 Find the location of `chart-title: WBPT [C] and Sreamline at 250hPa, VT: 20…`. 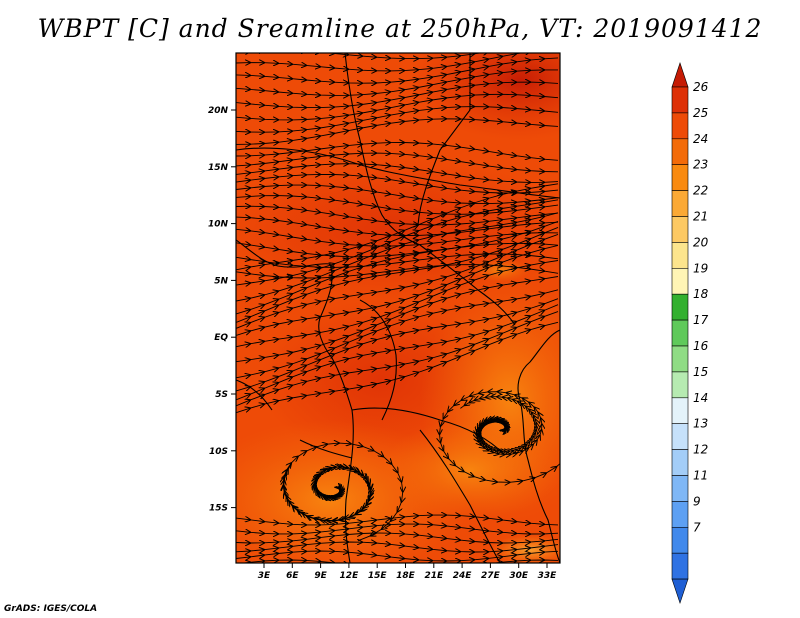

chart-title: WBPT [C] and Sreamline at 250hPa, VT: 20… is located at coordinates (400, 28).